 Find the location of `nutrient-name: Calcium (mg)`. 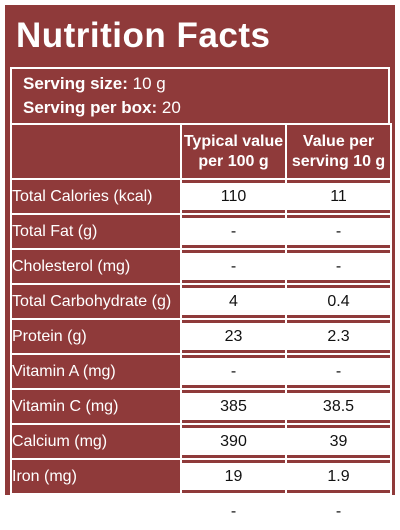

nutrient-name: Calcium (mg) is located at coordinates (96, 441).